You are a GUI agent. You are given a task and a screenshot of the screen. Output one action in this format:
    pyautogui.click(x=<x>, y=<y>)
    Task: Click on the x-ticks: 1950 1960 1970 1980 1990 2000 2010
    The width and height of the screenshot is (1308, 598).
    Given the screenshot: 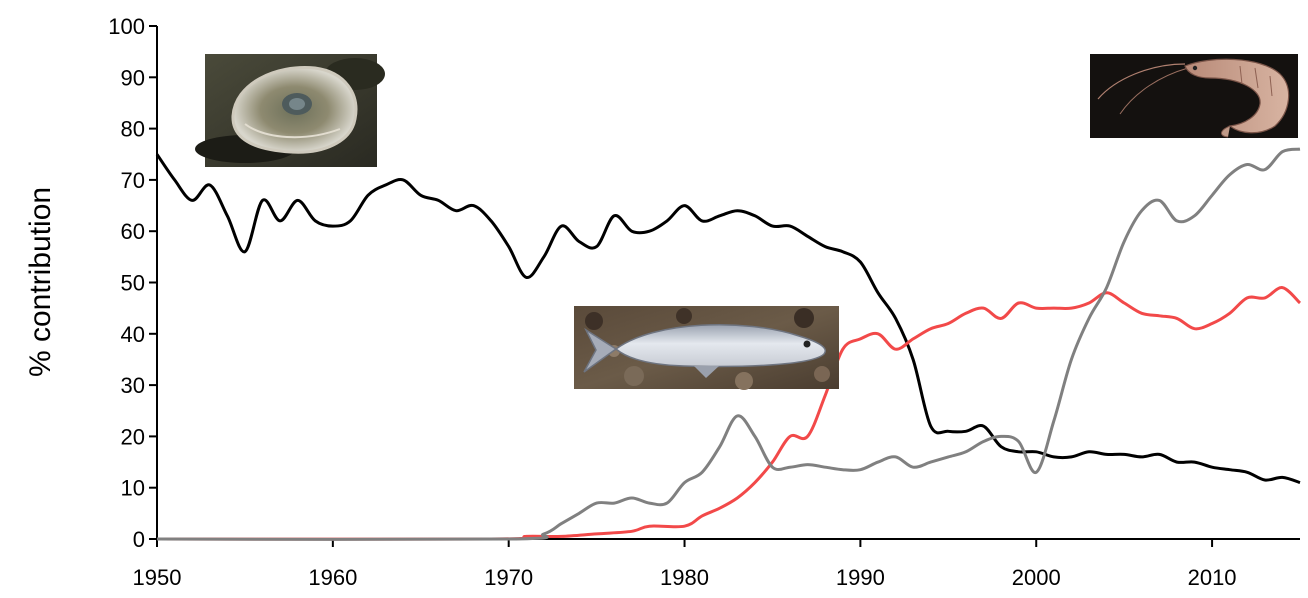 What is the action you would take?
    pyautogui.click(x=685, y=564)
    